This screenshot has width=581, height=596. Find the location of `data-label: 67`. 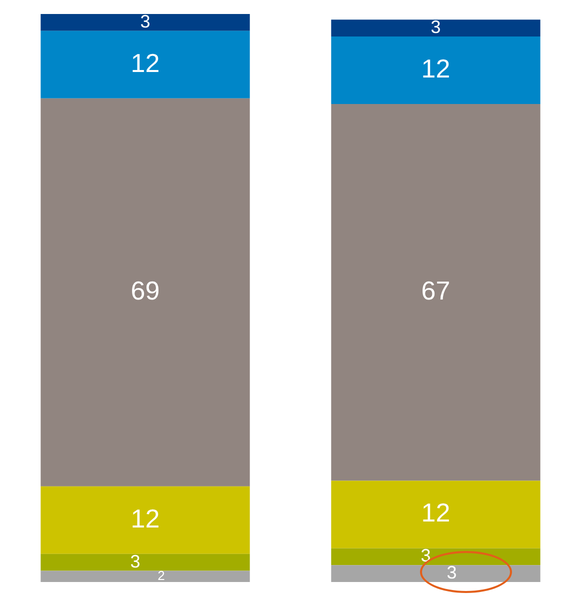

data-label: 67 is located at coordinates (435, 291).